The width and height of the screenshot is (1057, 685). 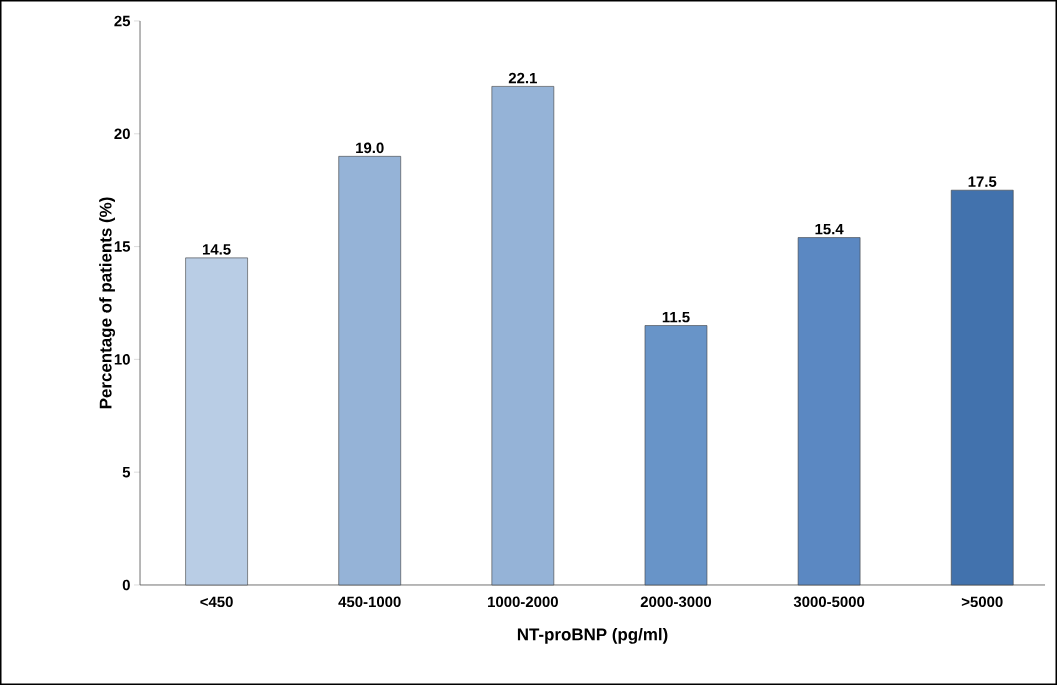 What do you see at coordinates (122, 134) in the screenshot?
I see `y-tick-label: 20` at bounding box center [122, 134].